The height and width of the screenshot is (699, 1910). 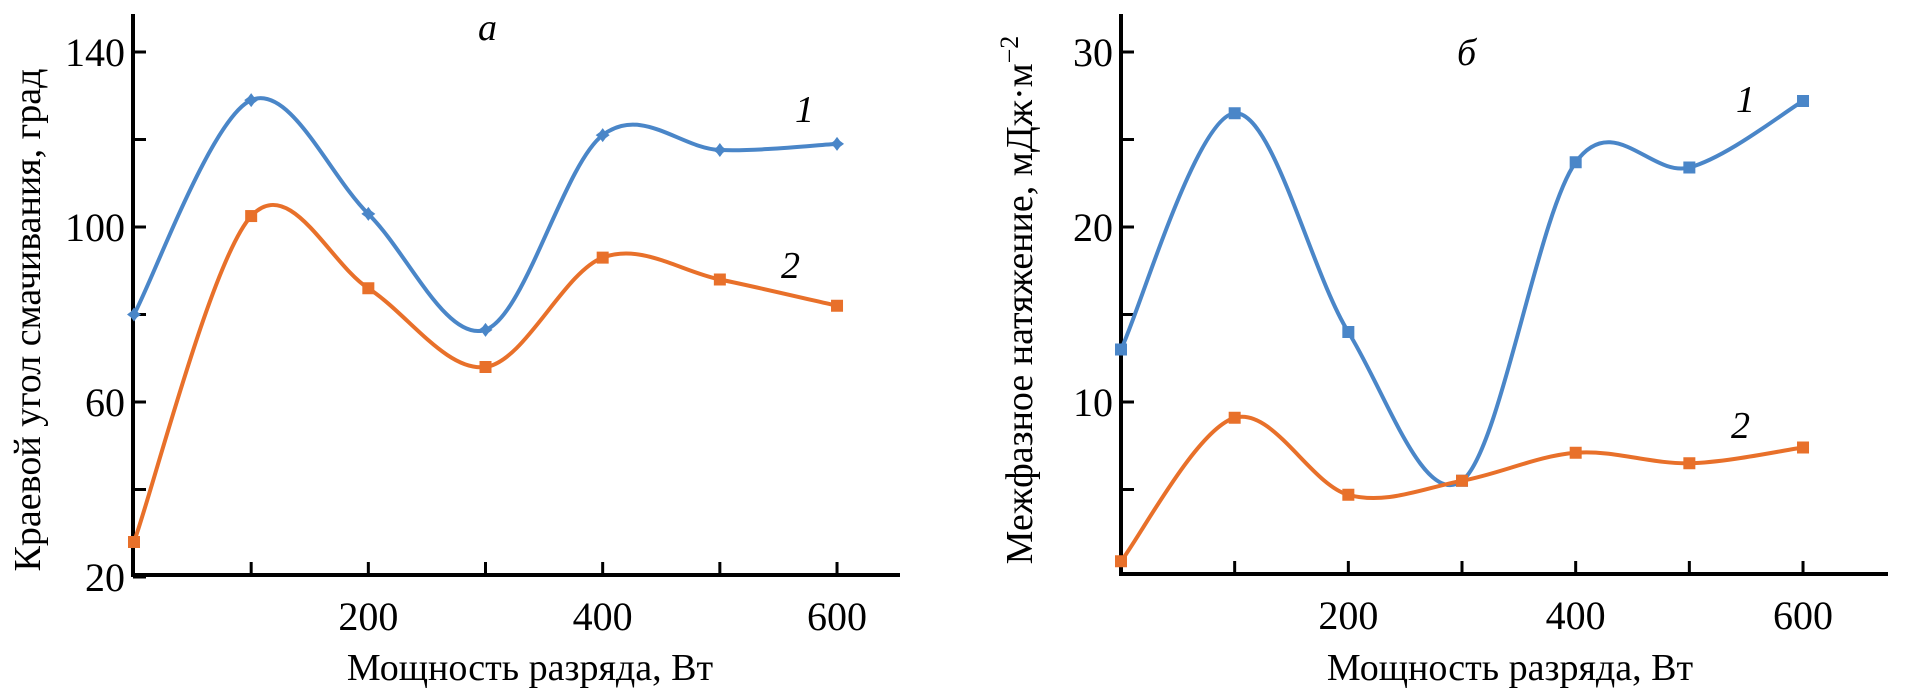 I want to click on y-axis-title: Межфазное натяжение, мДж·м−2, so click(x=1018, y=300).